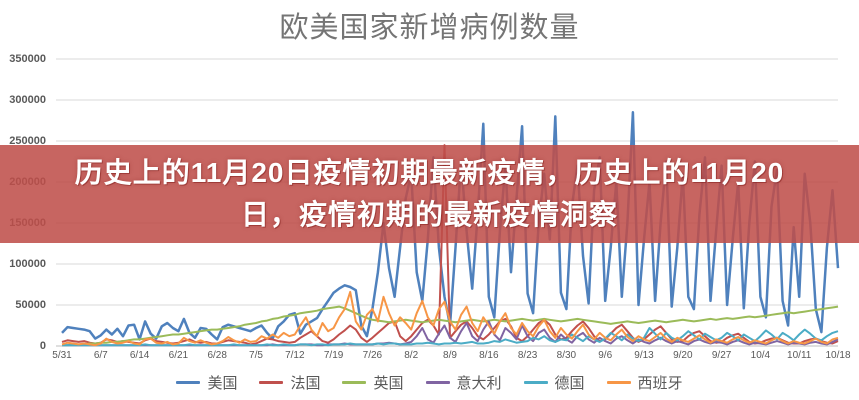 Image resolution: width=859 pixels, height=400 pixels. What do you see at coordinates (372, 355) in the screenshot?
I see `x-tick-label: 7/26` at bounding box center [372, 355].